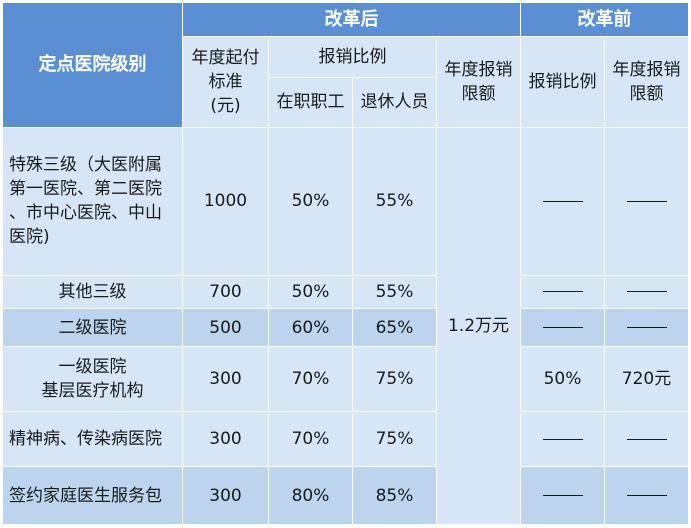 The height and width of the screenshot is (528, 691). I want to click on employed-ratio-cell: 80%, so click(310, 495).